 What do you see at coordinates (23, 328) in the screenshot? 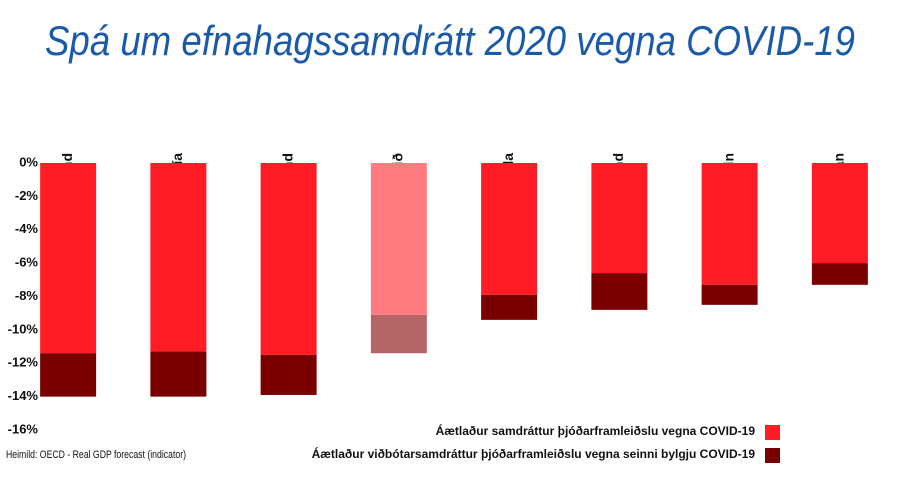
I see `y-tick-label: -10%` at bounding box center [23, 328].